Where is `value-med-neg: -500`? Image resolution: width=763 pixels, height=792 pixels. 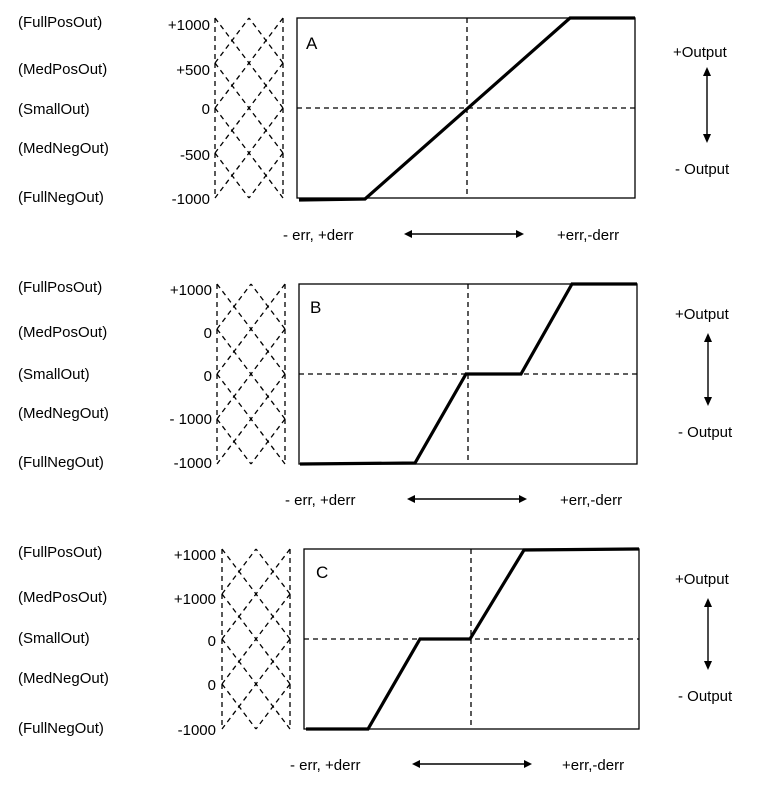 value-med-neg: -500 is located at coordinates (194, 155).